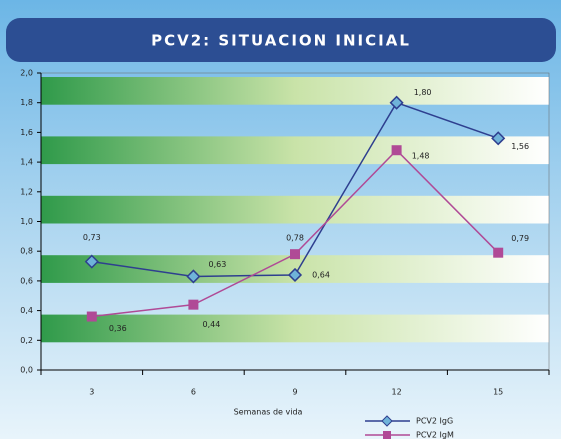 Image resolution: width=561 pixels, height=439 pixels. I want to click on chart-title: PCV2: SITUACION INICIAL, so click(281, 41).